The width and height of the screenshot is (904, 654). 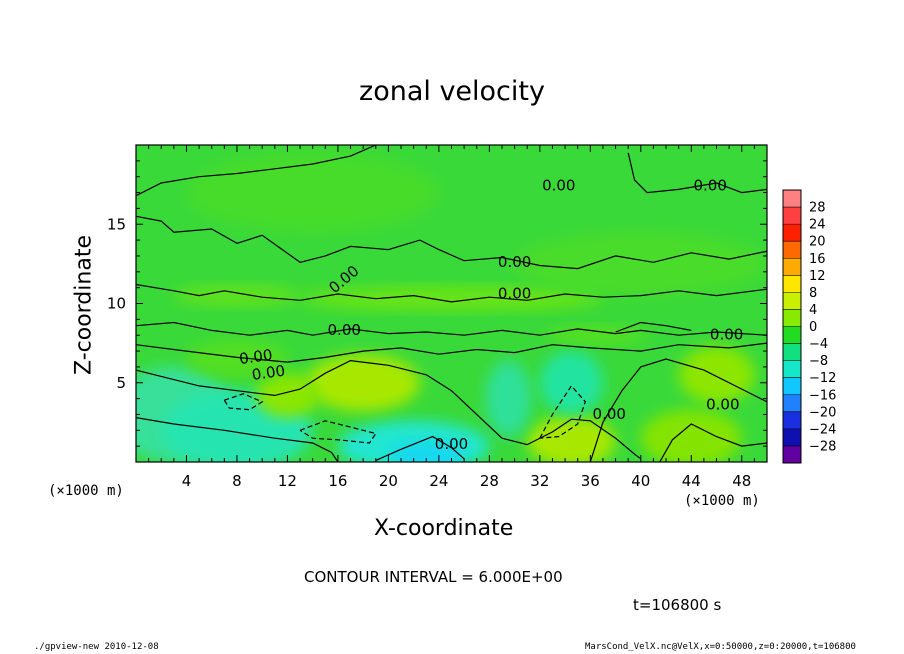 I want to click on time-label: t=106800 s, so click(x=677, y=605).